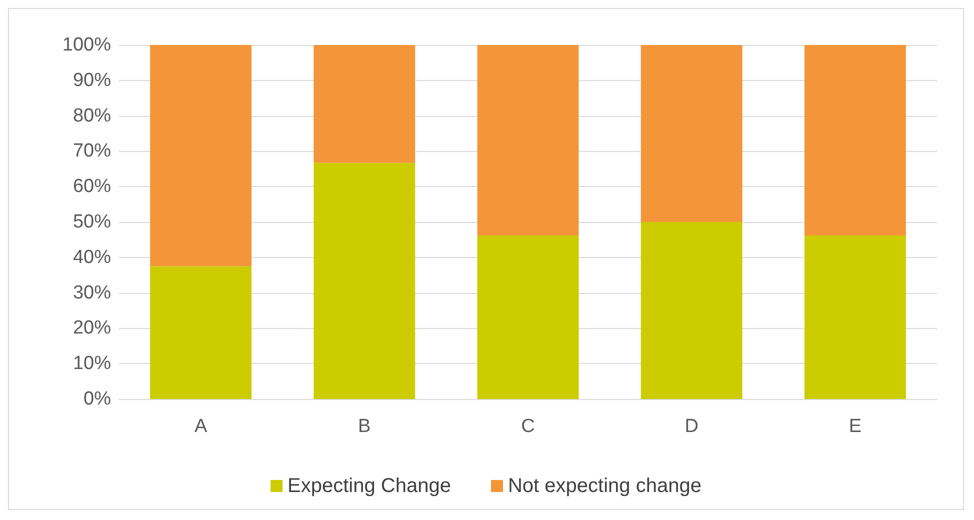 This screenshot has height=520, width=974. What do you see at coordinates (92, 363) in the screenshot?
I see `y-tick-label: 10%` at bounding box center [92, 363].